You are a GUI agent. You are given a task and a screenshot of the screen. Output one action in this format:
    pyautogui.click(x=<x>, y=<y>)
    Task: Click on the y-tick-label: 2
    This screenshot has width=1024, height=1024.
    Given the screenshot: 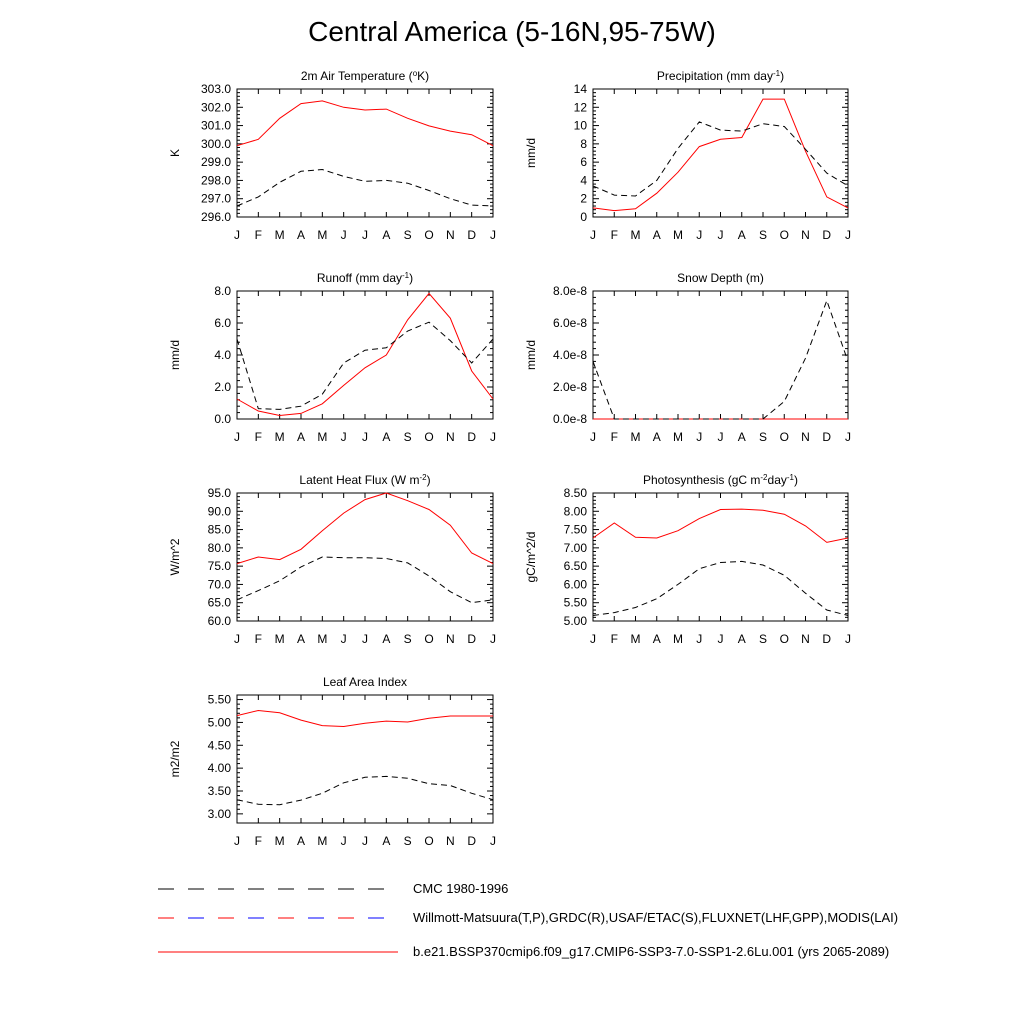 What is the action you would take?
    pyautogui.click(x=583, y=199)
    